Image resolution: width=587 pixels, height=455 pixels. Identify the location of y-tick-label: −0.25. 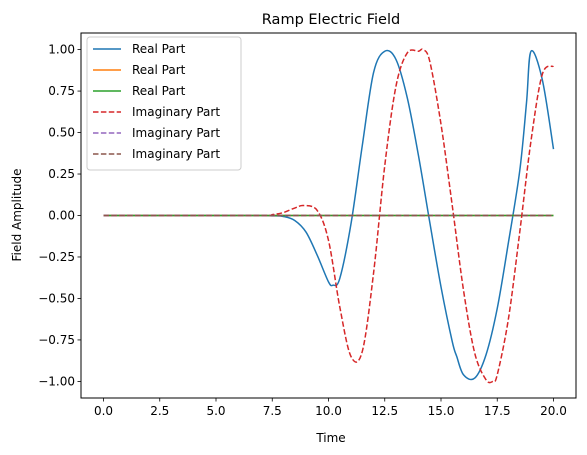
(56, 257).